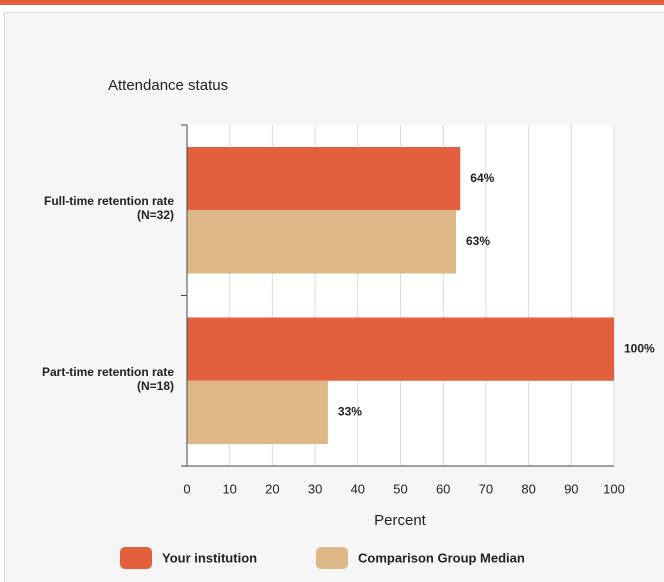 This screenshot has height=582, width=664. I want to click on value-label: 64%, so click(482, 178).